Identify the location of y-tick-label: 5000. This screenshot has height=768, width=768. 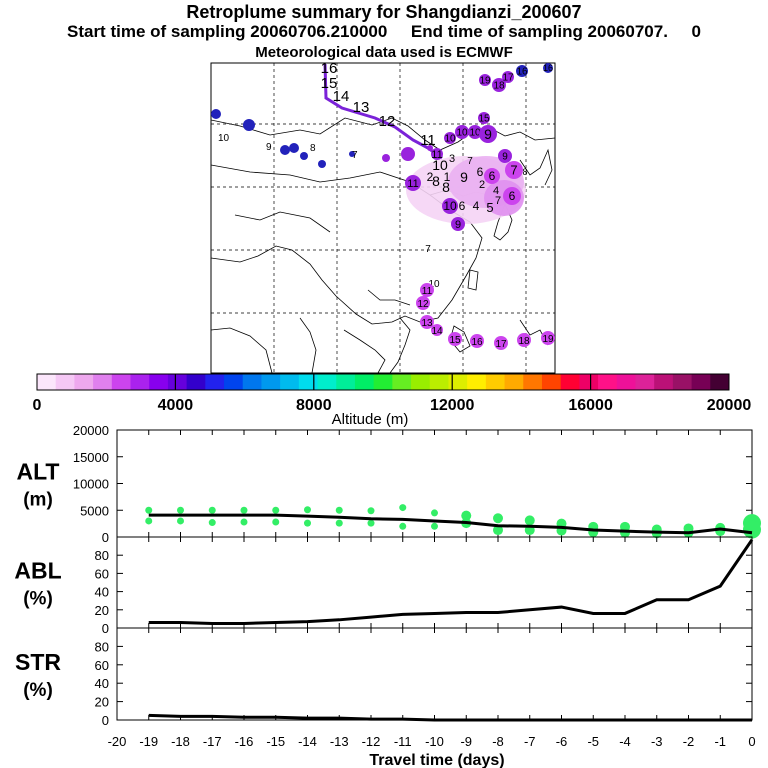
(94, 510).